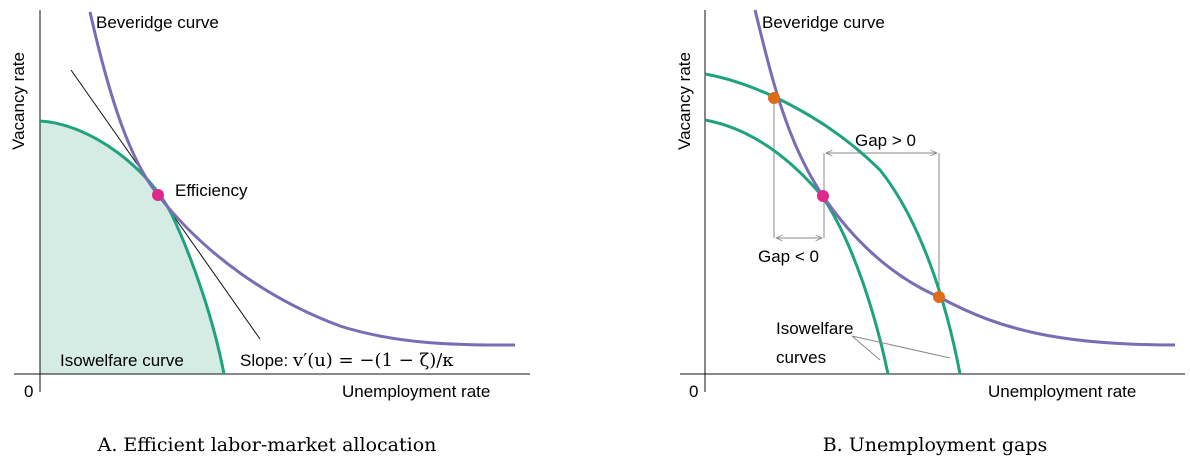  I want to click on gap-positive-bracket, so click(881, 225).